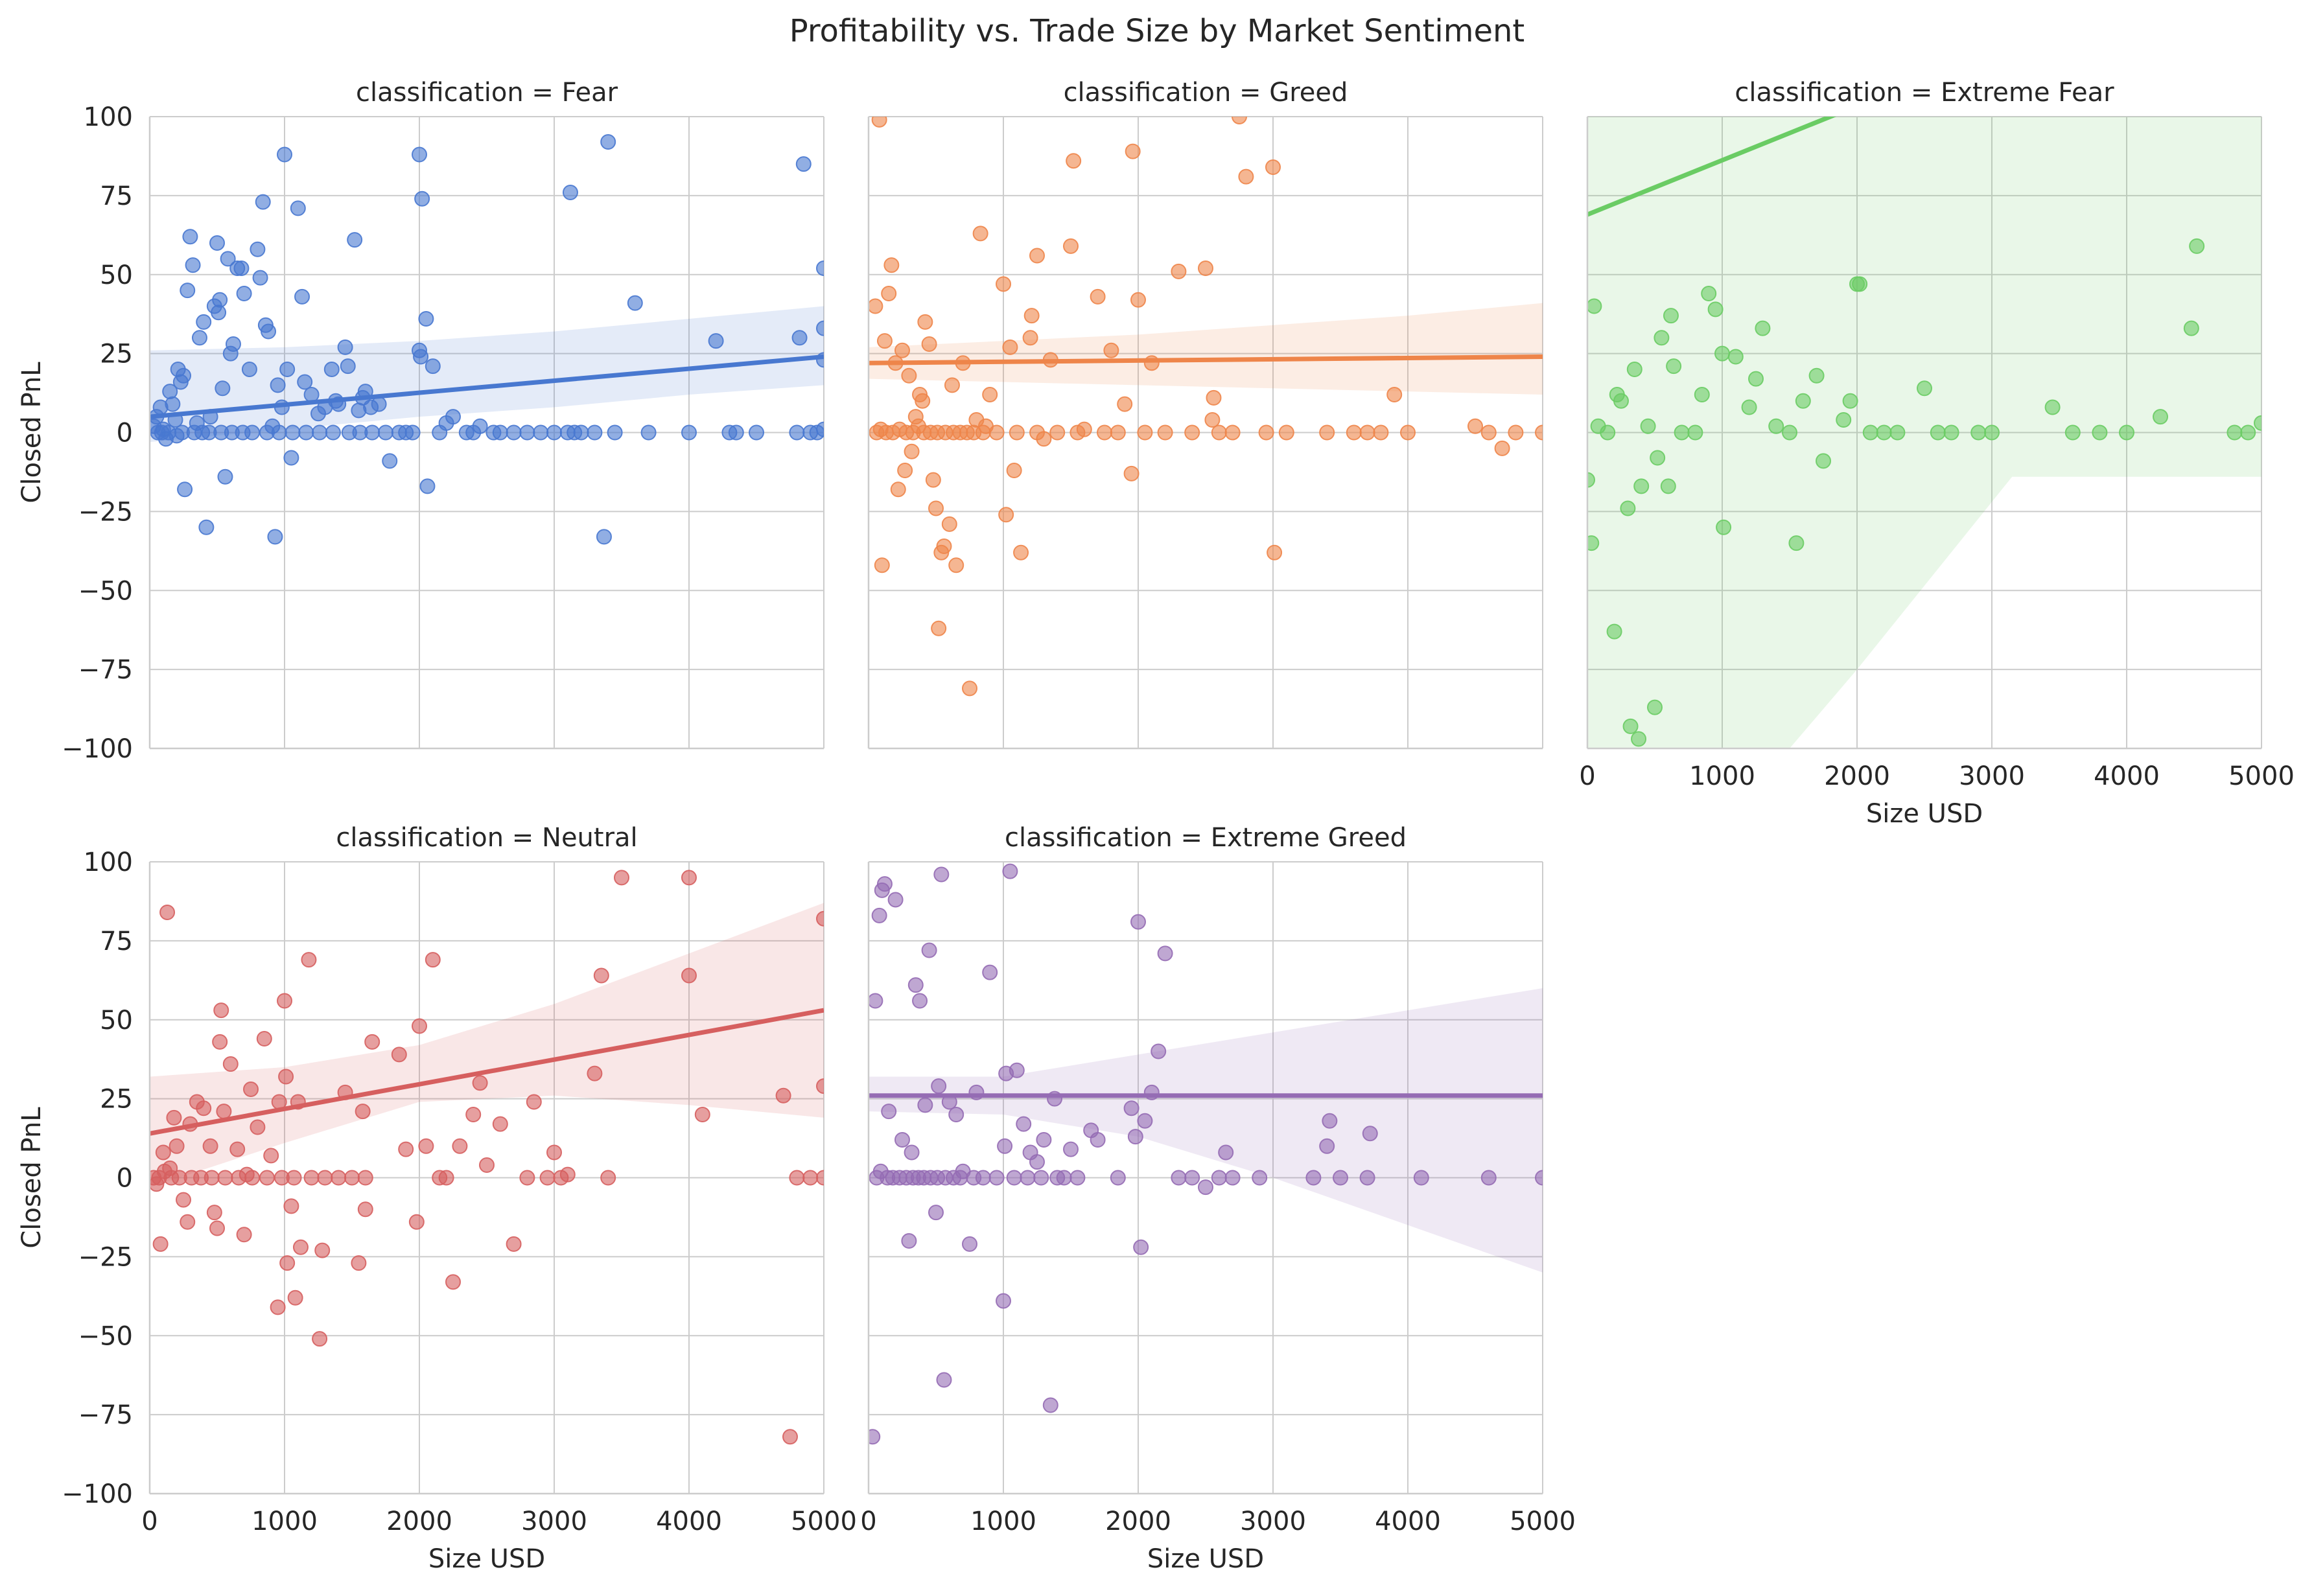  I want to click on y-axis-label: Closed PnL, so click(32, 432).